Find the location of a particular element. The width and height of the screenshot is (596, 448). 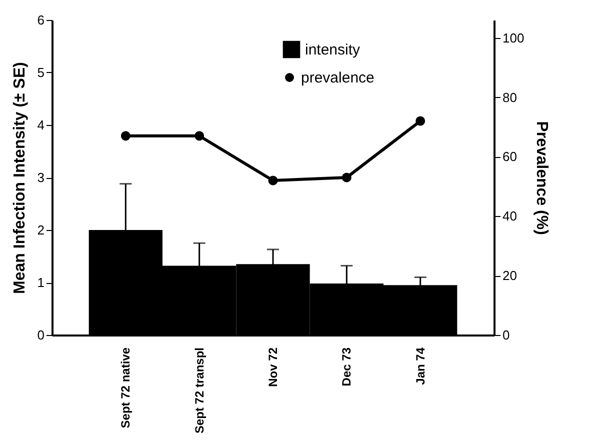

x-tick-label: Sept 72 transpl is located at coordinates (199, 391).